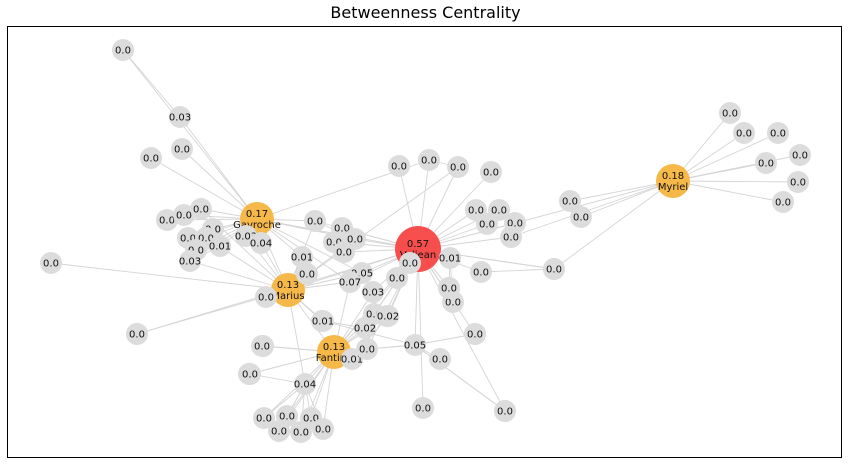 This screenshot has height=467, width=851. Describe the element at coordinates (190, 261) in the screenshot. I see `node-g15: 0.03` at that location.